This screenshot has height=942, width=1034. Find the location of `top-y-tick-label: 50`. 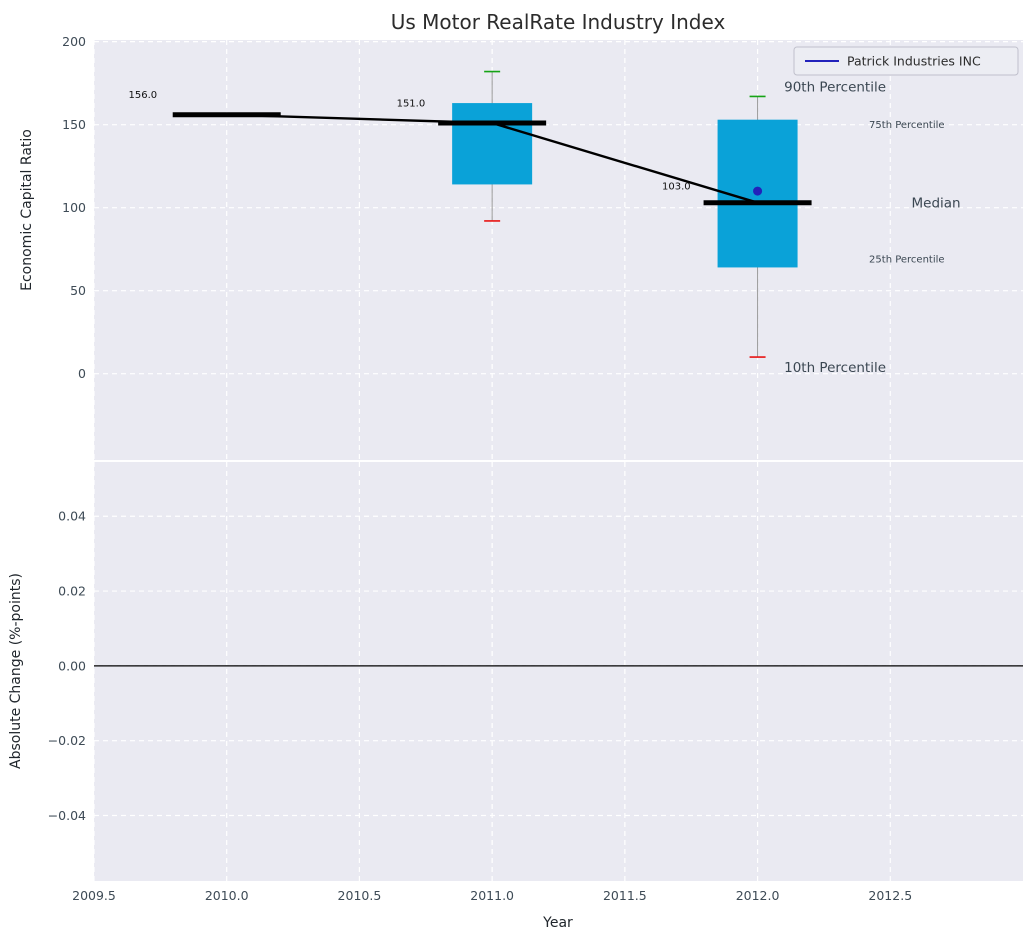

top-y-tick-label: 50 is located at coordinates (78, 290).